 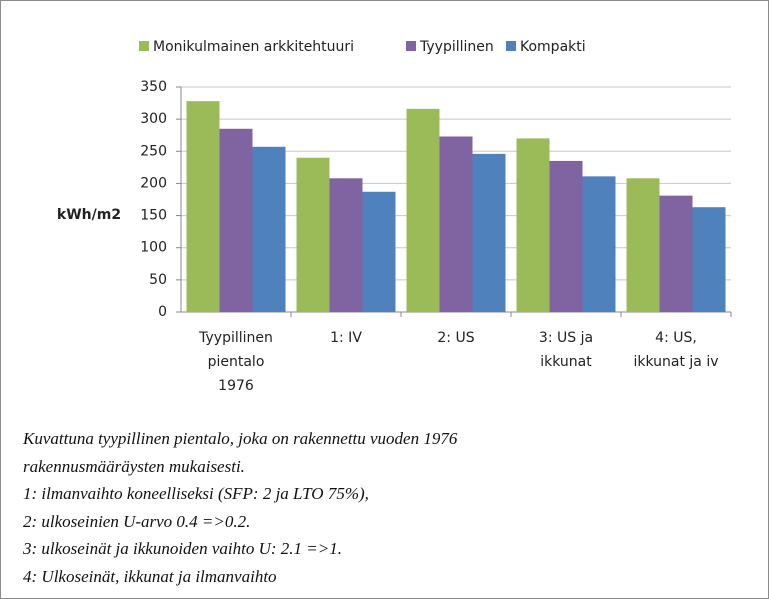 I want to click on y-tick-label: 300, so click(x=153, y=119).